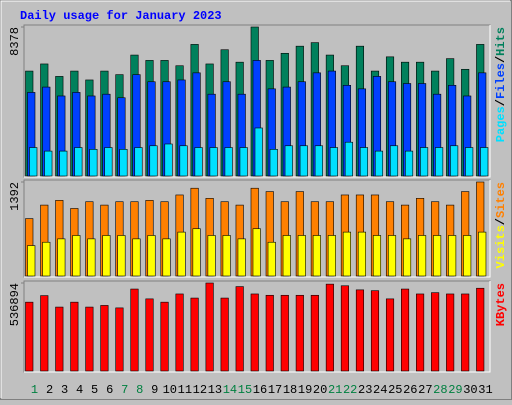 This screenshot has width=512, height=405. What do you see at coordinates (455, 390) in the screenshot?
I see `x-tick-label: 29` at bounding box center [455, 390].